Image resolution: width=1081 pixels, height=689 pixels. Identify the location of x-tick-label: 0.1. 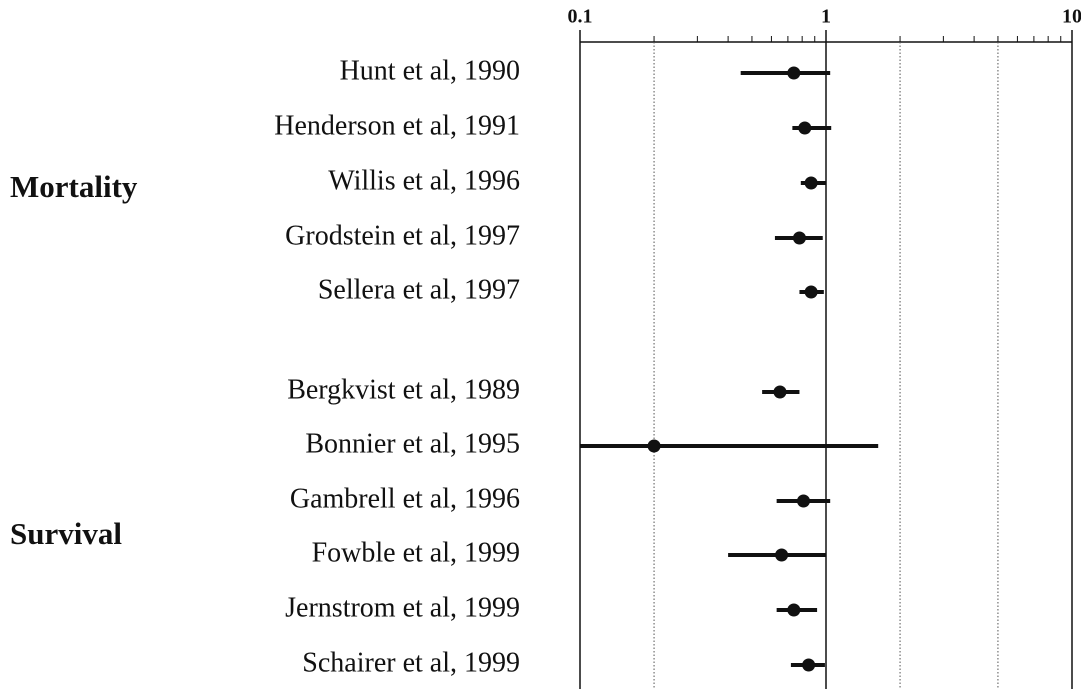
(580, 17).